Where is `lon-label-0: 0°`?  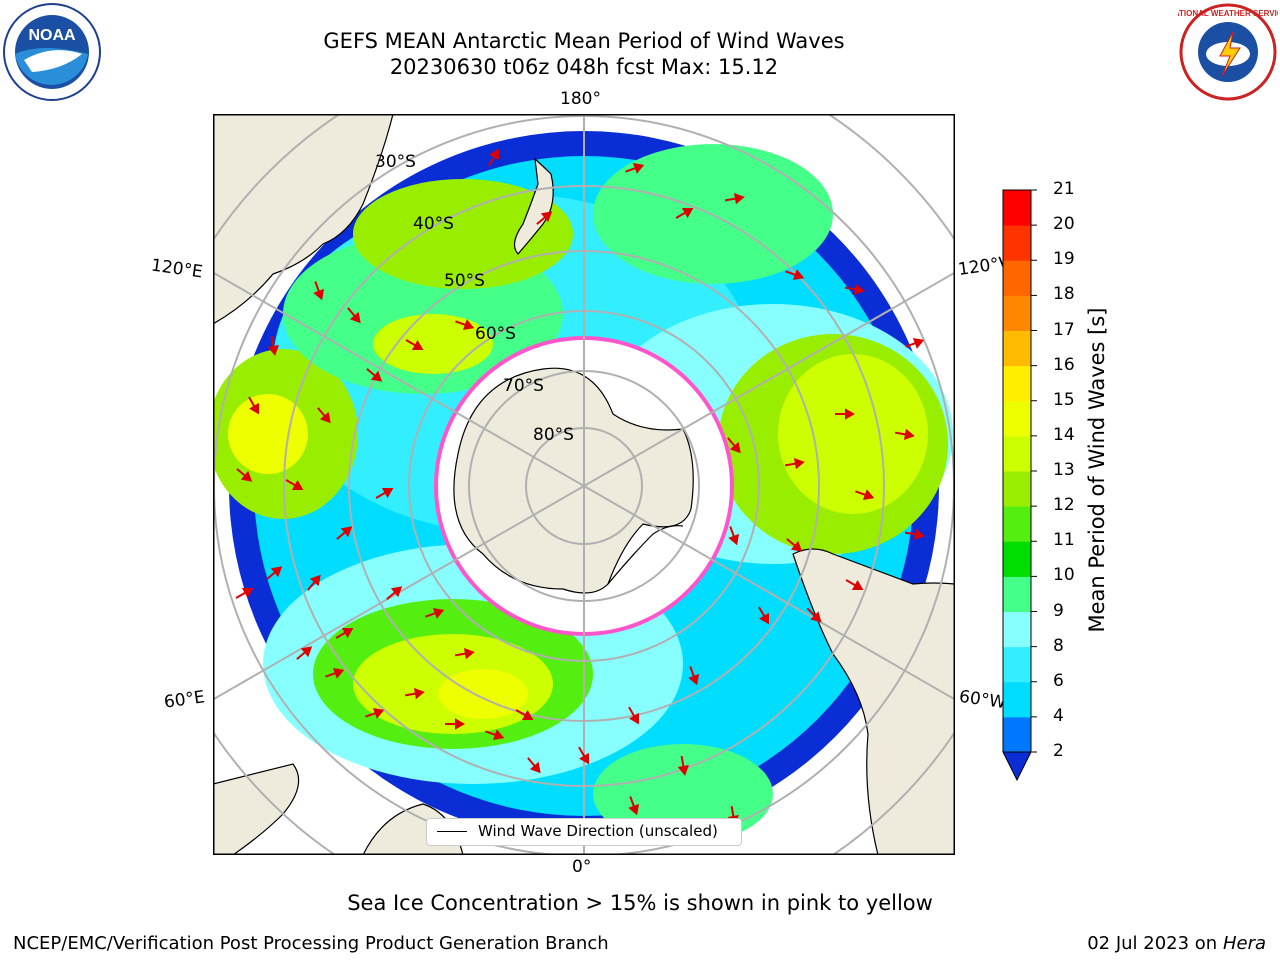
lon-label-0: 0° is located at coordinates (582, 867).